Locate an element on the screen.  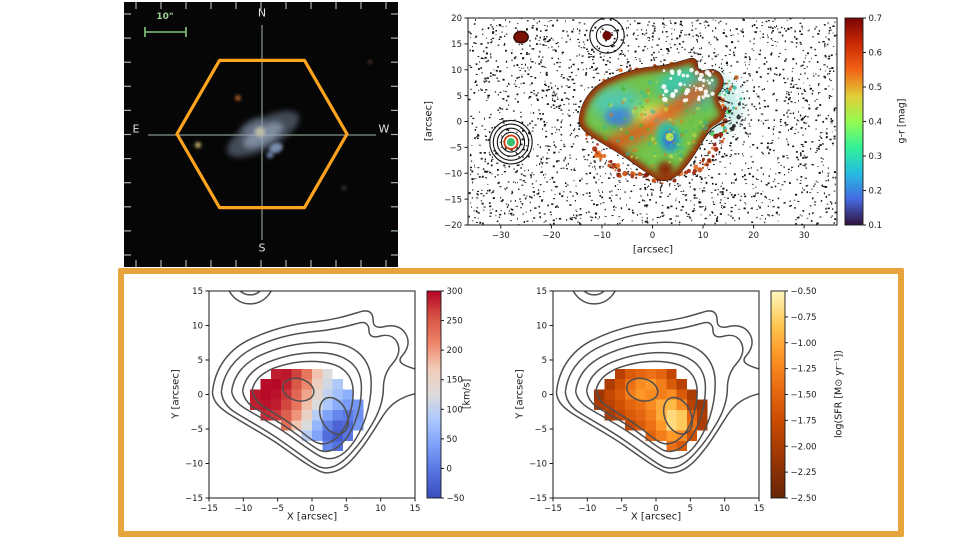
colorbar-tick-label: 0.2 is located at coordinates (876, 192).